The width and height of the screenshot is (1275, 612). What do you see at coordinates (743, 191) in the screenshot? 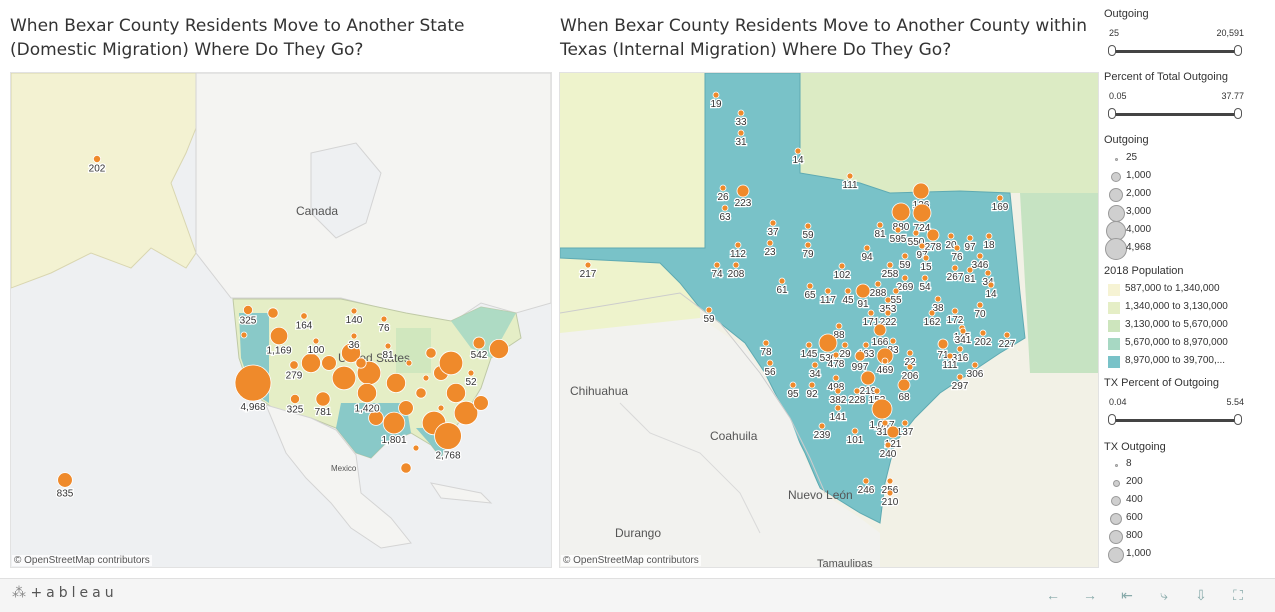
I see `texas-5-marker` at bounding box center [743, 191].